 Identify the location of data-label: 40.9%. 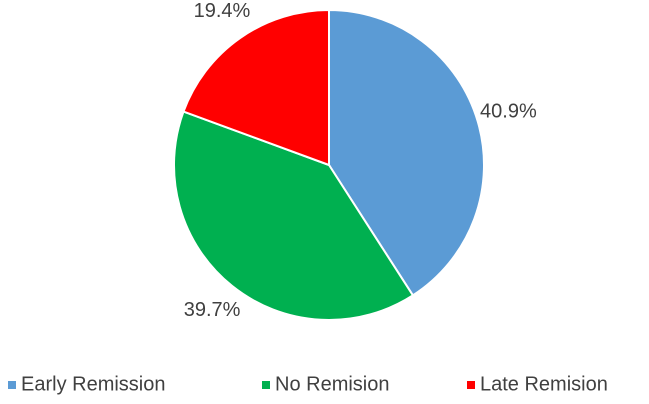
(508, 112).